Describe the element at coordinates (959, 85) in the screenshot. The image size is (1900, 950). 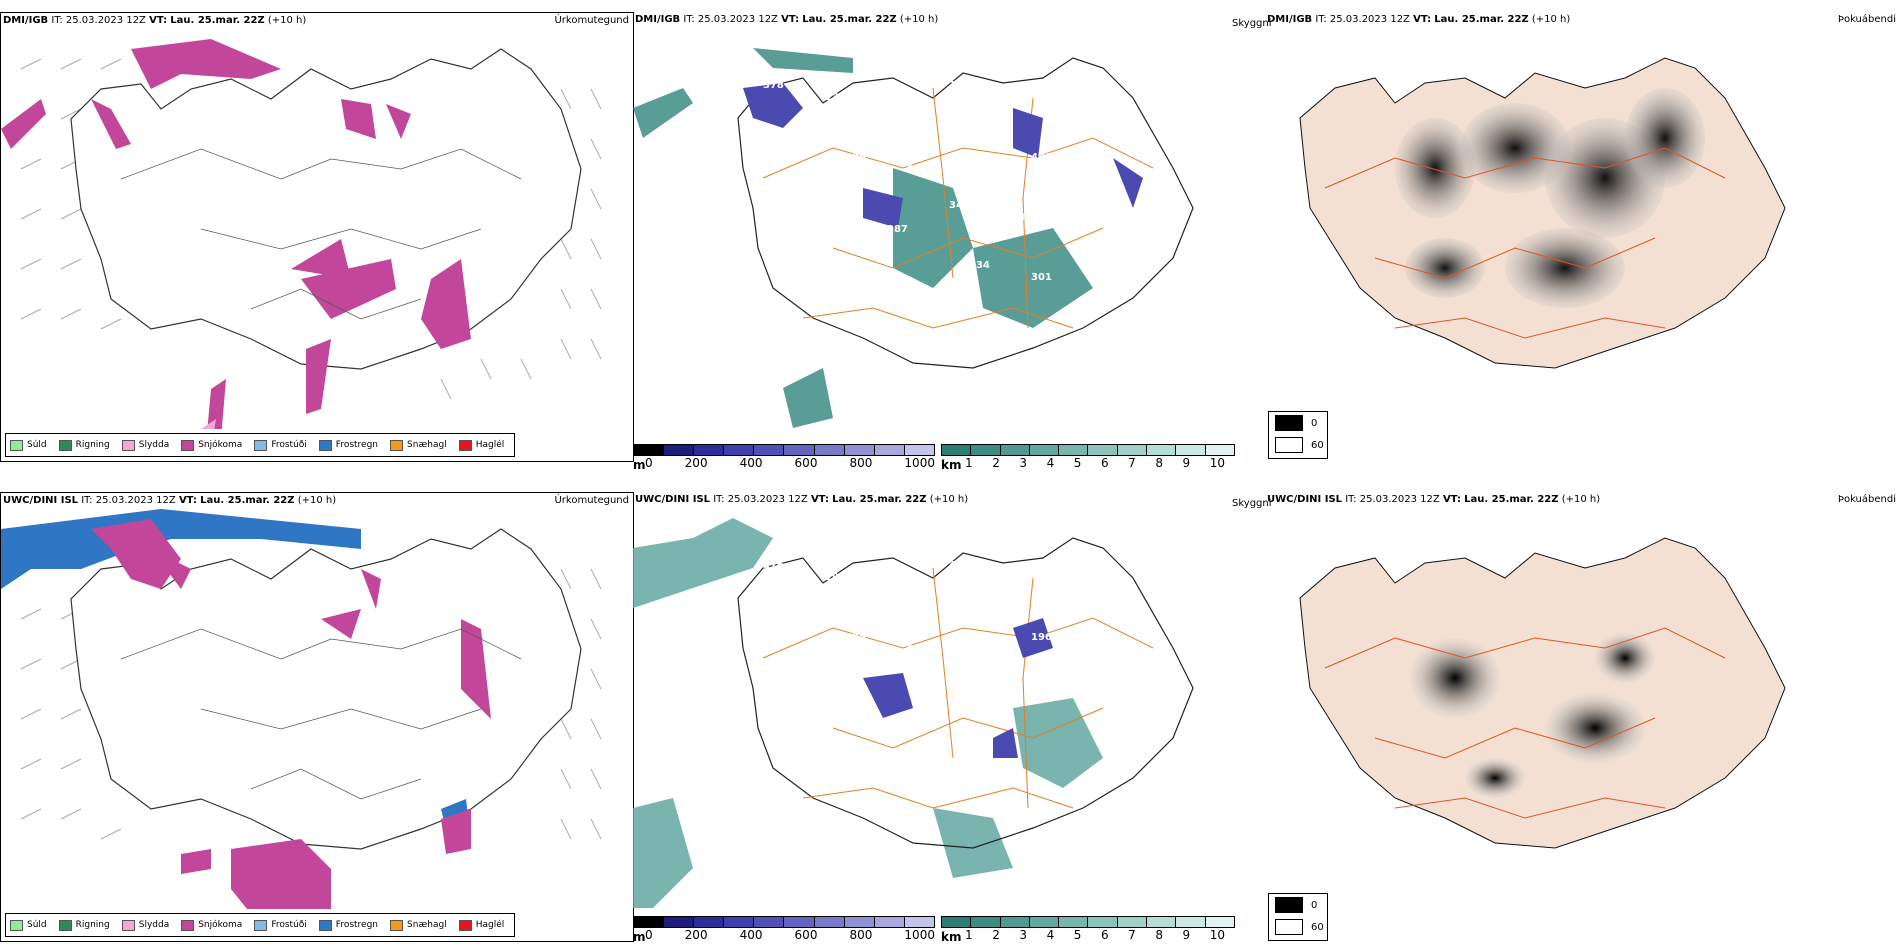
I see `ceiling-label: 199` at that location.